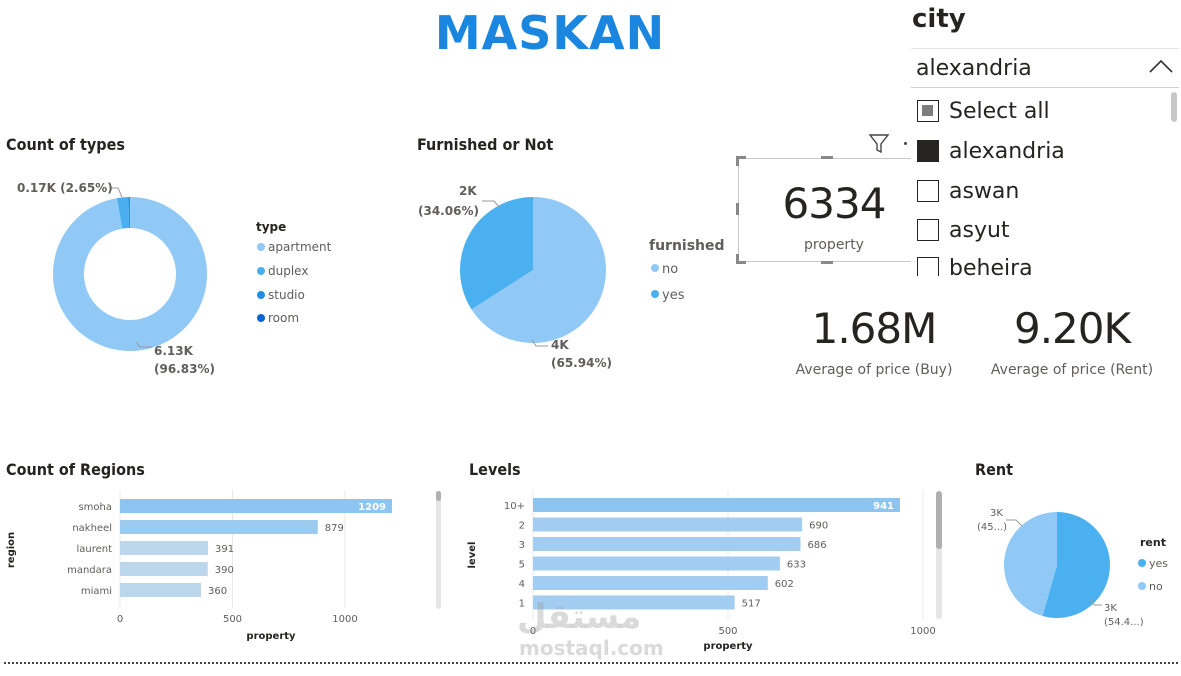 This screenshot has height=676, width=1181. What do you see at coordinates (472, 555) in the screenshot?
I see `levels-y-axis-title: level` at bounding box center [472, 555].